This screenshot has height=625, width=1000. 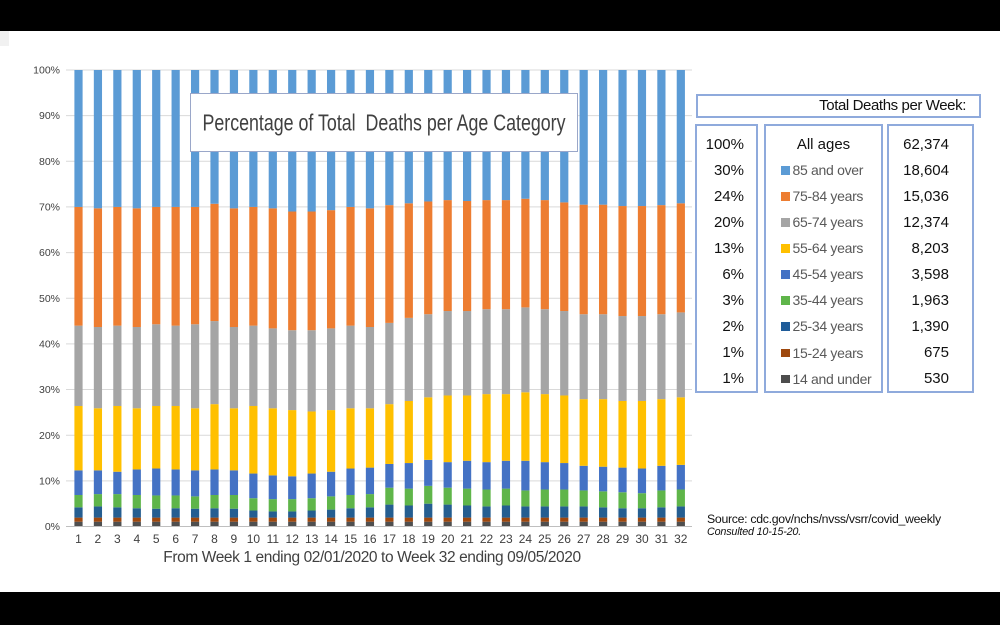 What do you see at coordinates (49, 299) in the screenshot?
I see `svg-text: 50%` at bounding box center [49, 299].